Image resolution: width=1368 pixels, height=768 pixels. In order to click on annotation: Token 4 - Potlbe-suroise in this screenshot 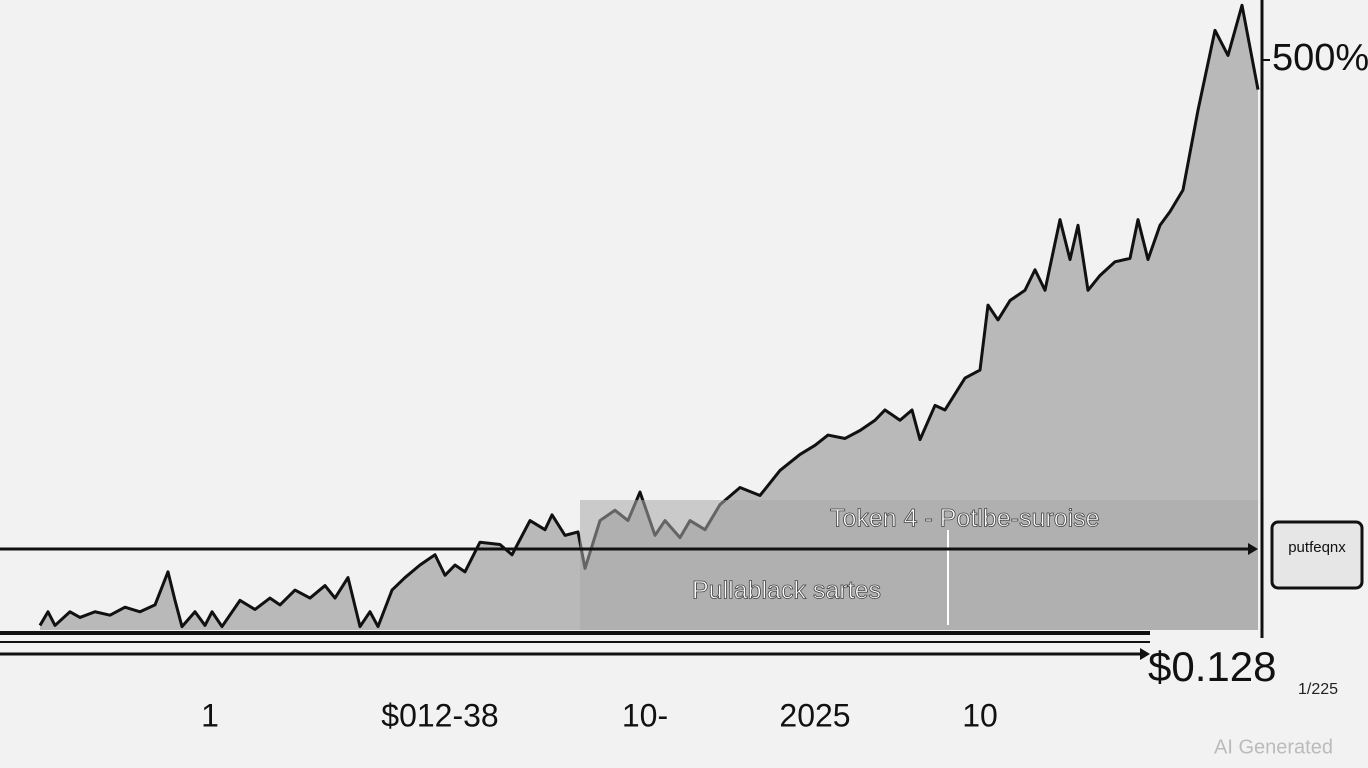, I will do `click(965, 519)`.